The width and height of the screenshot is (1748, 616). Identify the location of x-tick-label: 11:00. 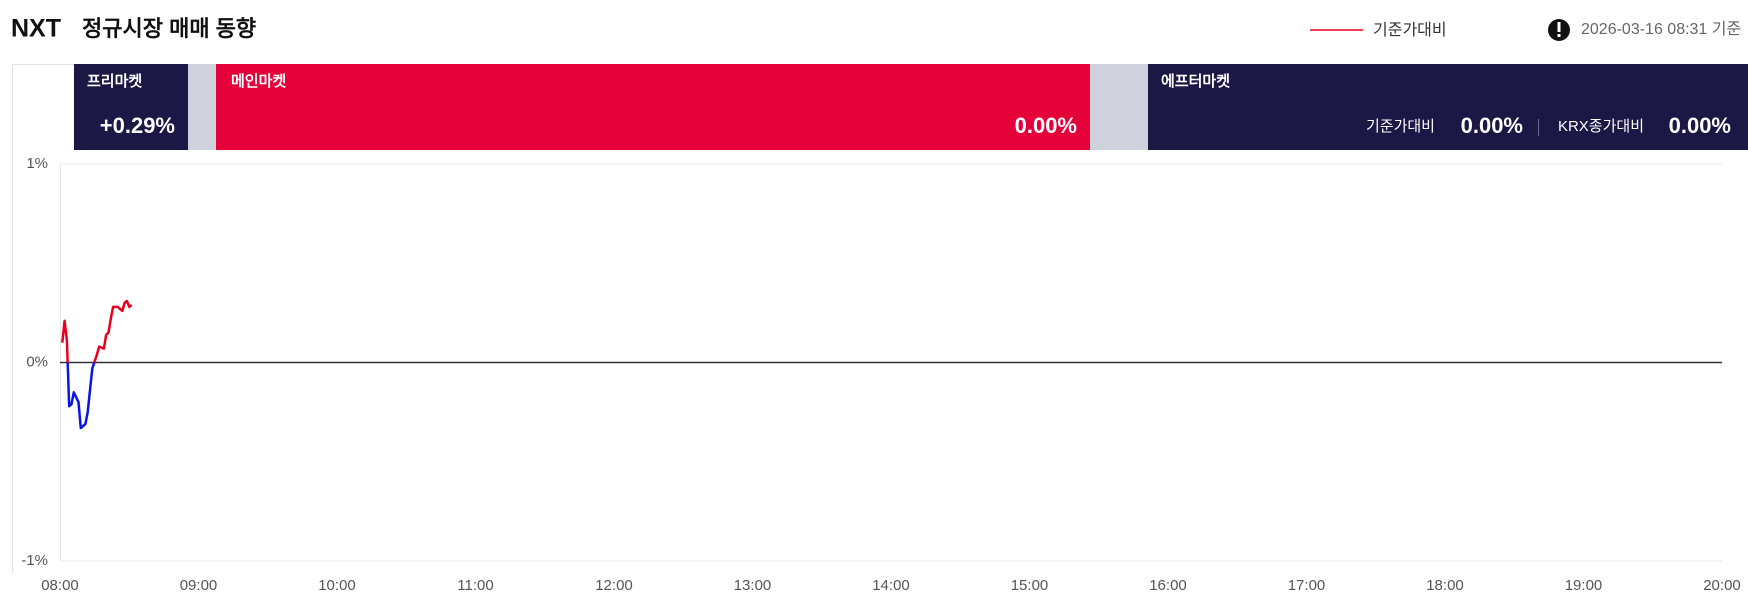
(475, 585).